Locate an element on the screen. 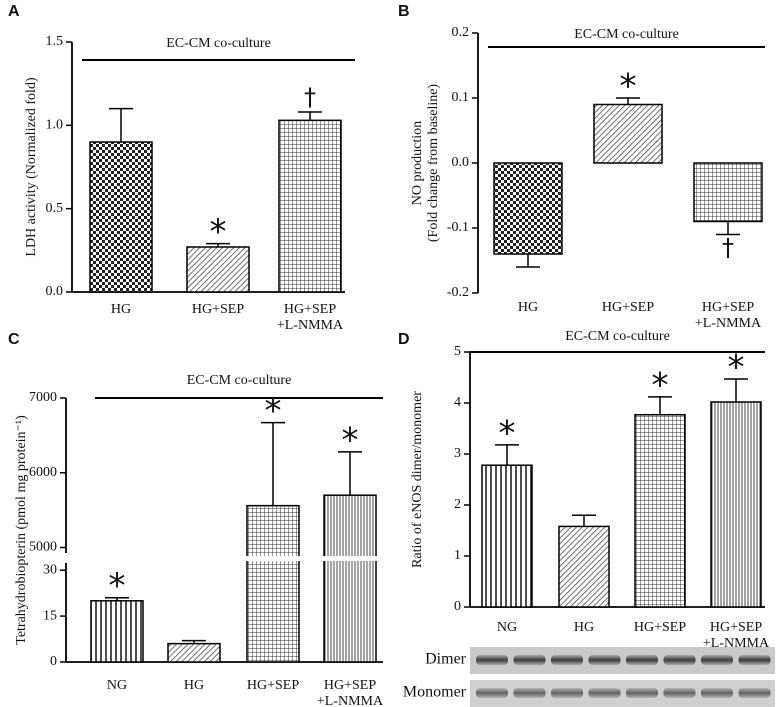  panel-label: B is located at coordinates (404, 11).